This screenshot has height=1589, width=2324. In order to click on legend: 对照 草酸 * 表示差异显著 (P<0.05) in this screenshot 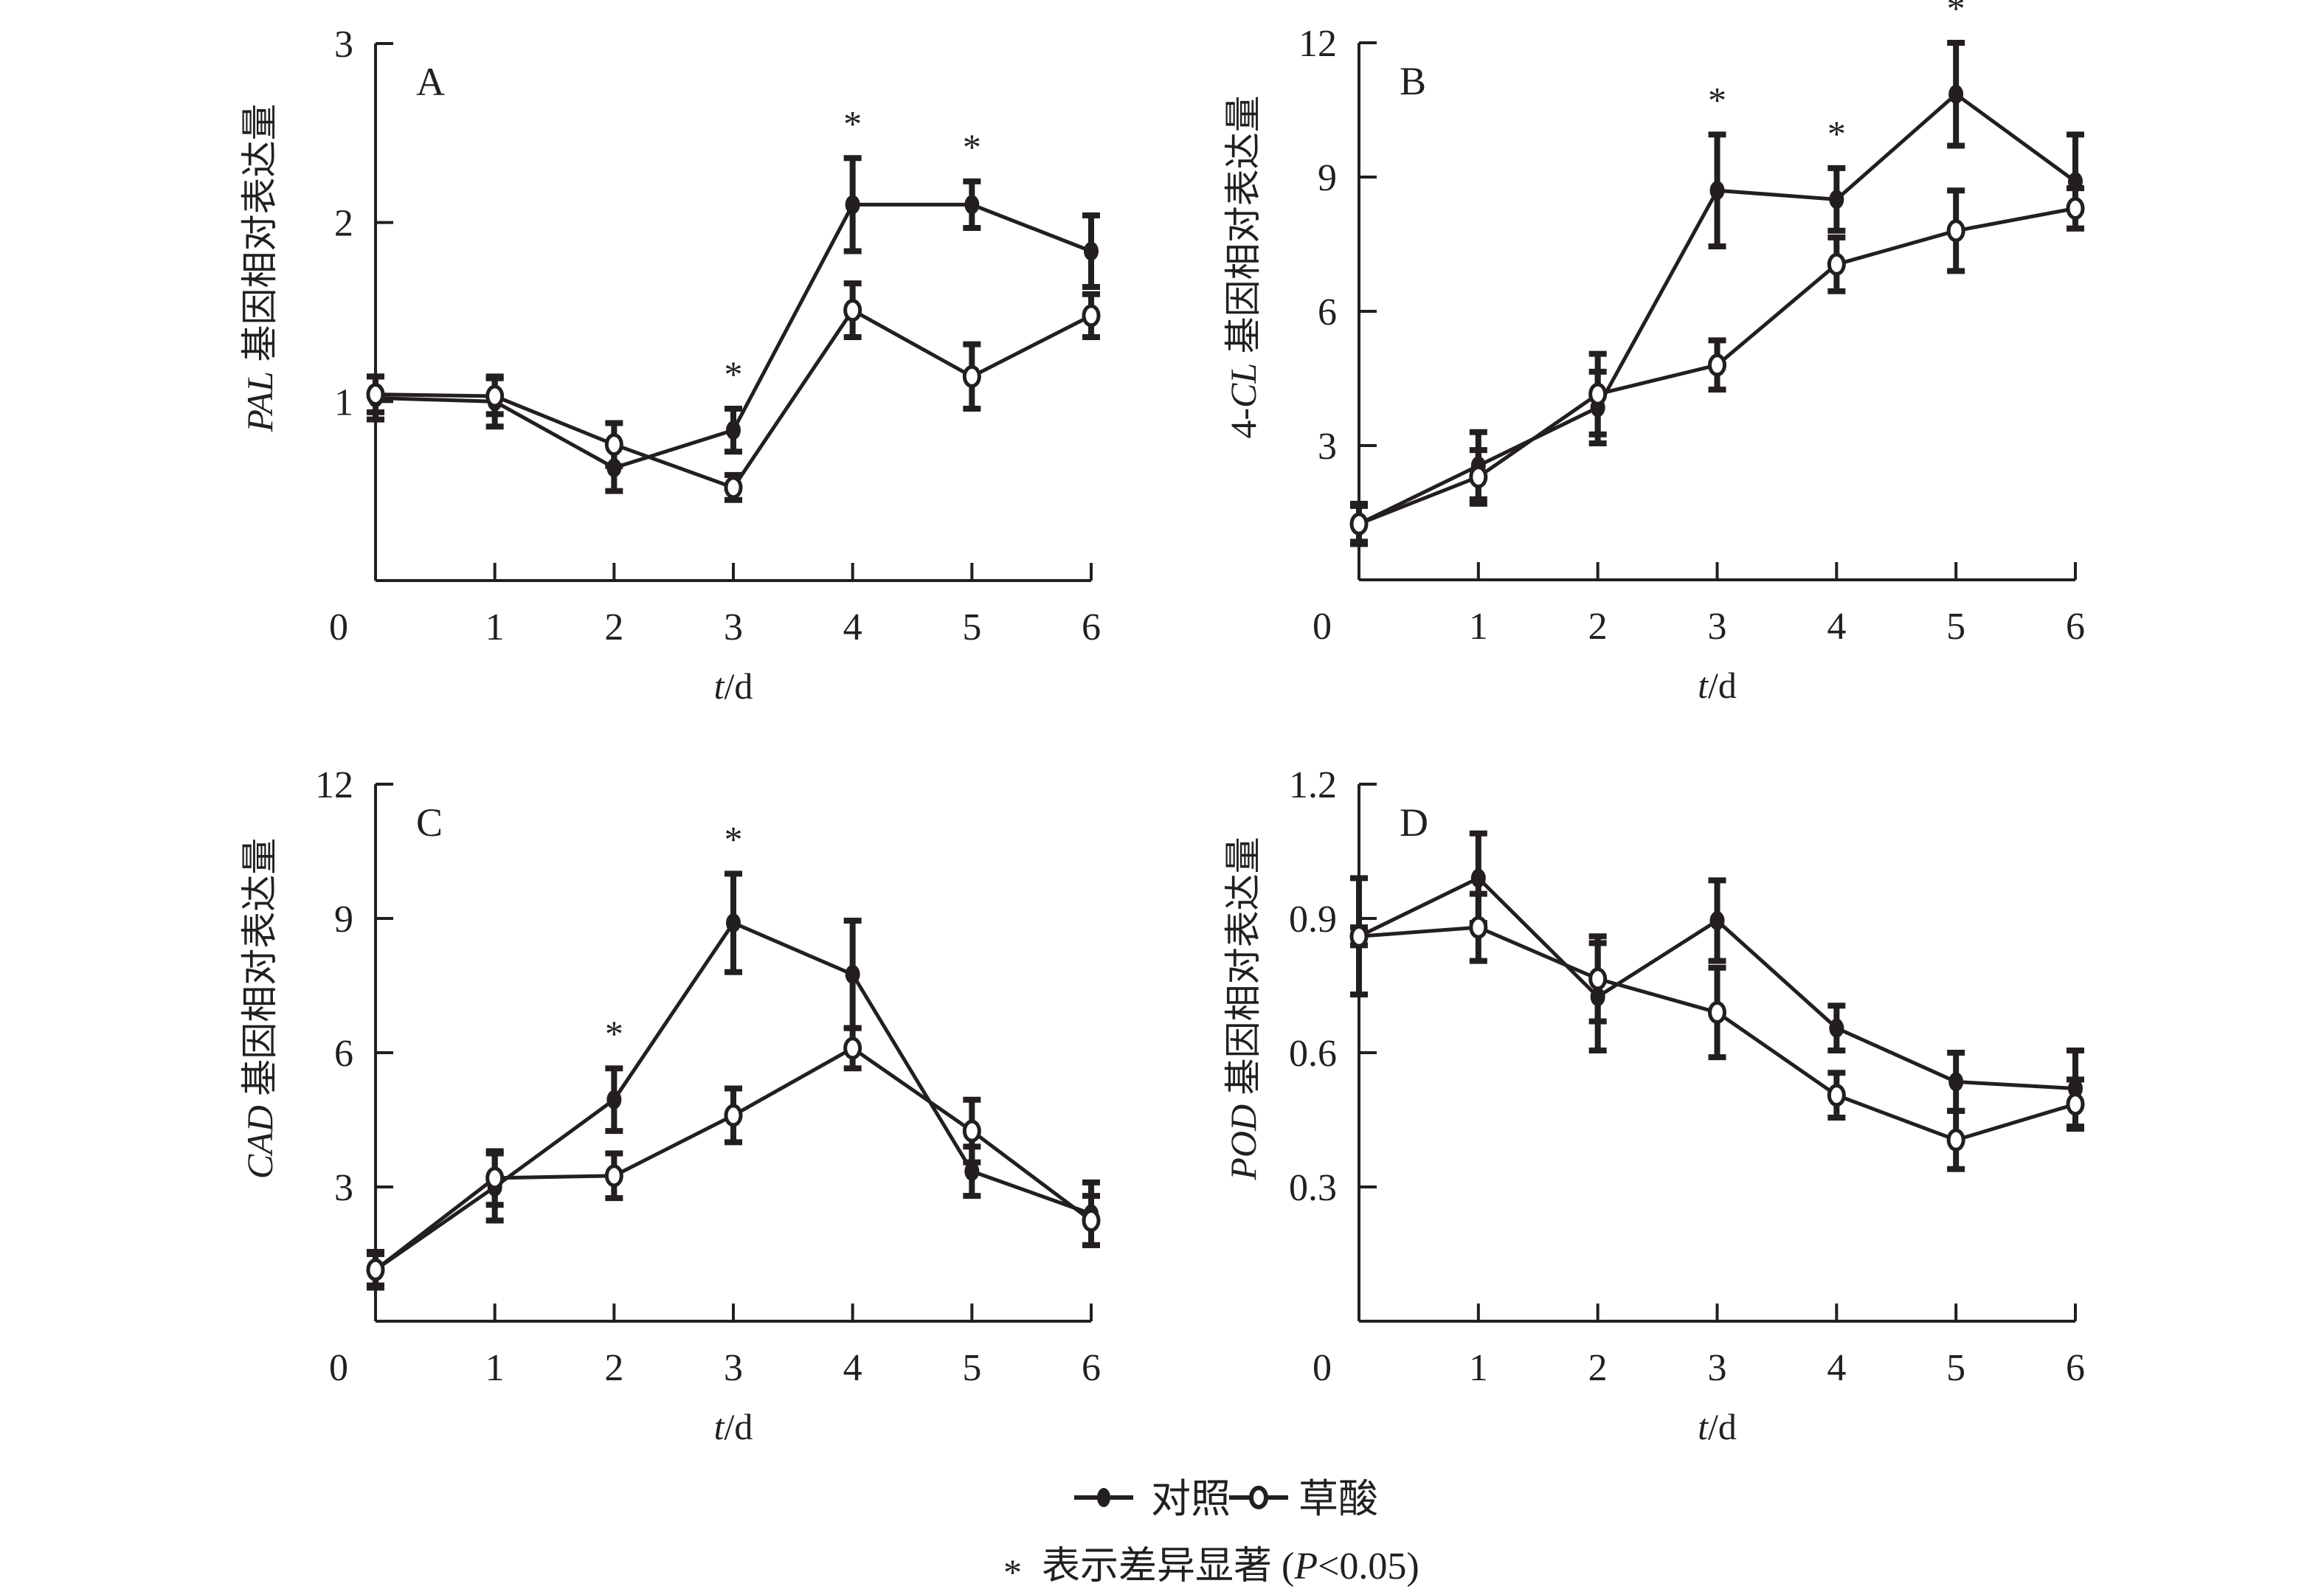, I will do `click(1211, 1533)`.